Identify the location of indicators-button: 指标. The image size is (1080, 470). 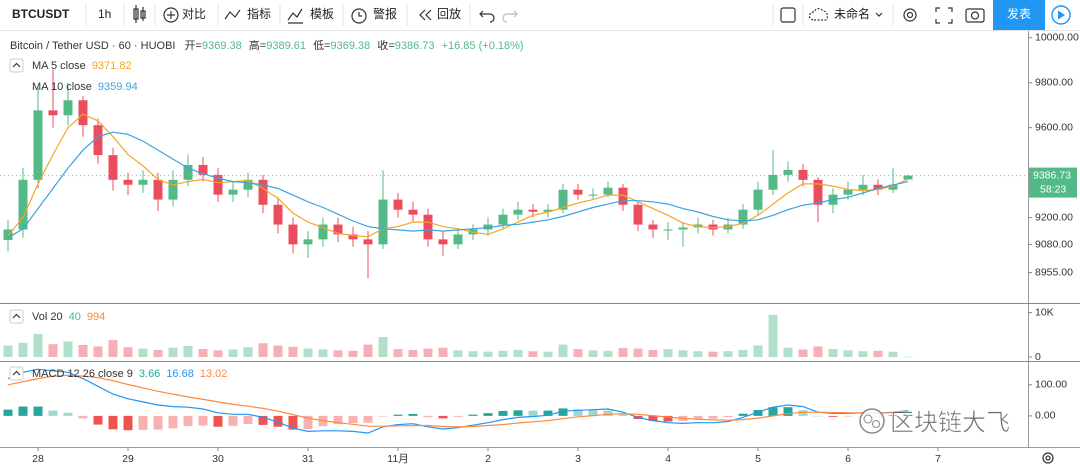
(259, 13).